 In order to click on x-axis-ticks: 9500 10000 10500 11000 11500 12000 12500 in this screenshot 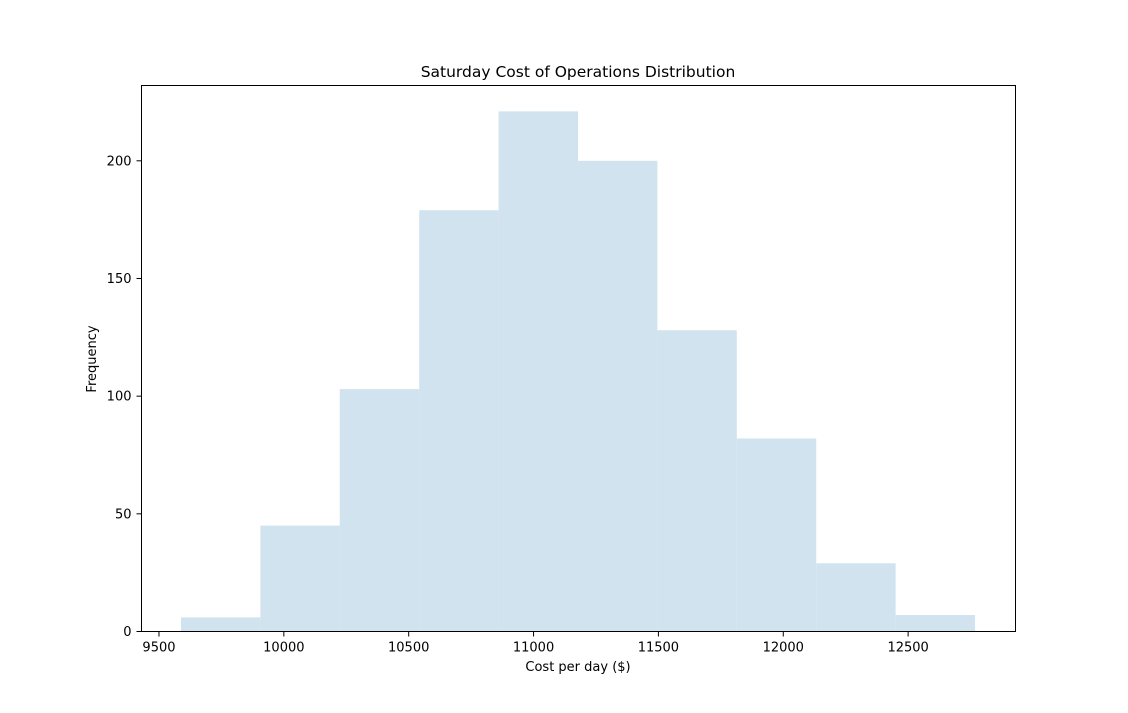, I will do `click(535, 643)`.